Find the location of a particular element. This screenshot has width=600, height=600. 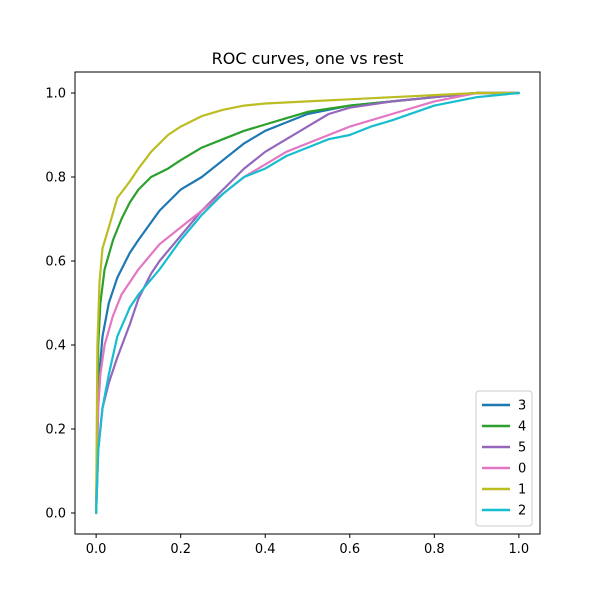

x-tick-label: 1.0 is located at coordinates (519, 549).